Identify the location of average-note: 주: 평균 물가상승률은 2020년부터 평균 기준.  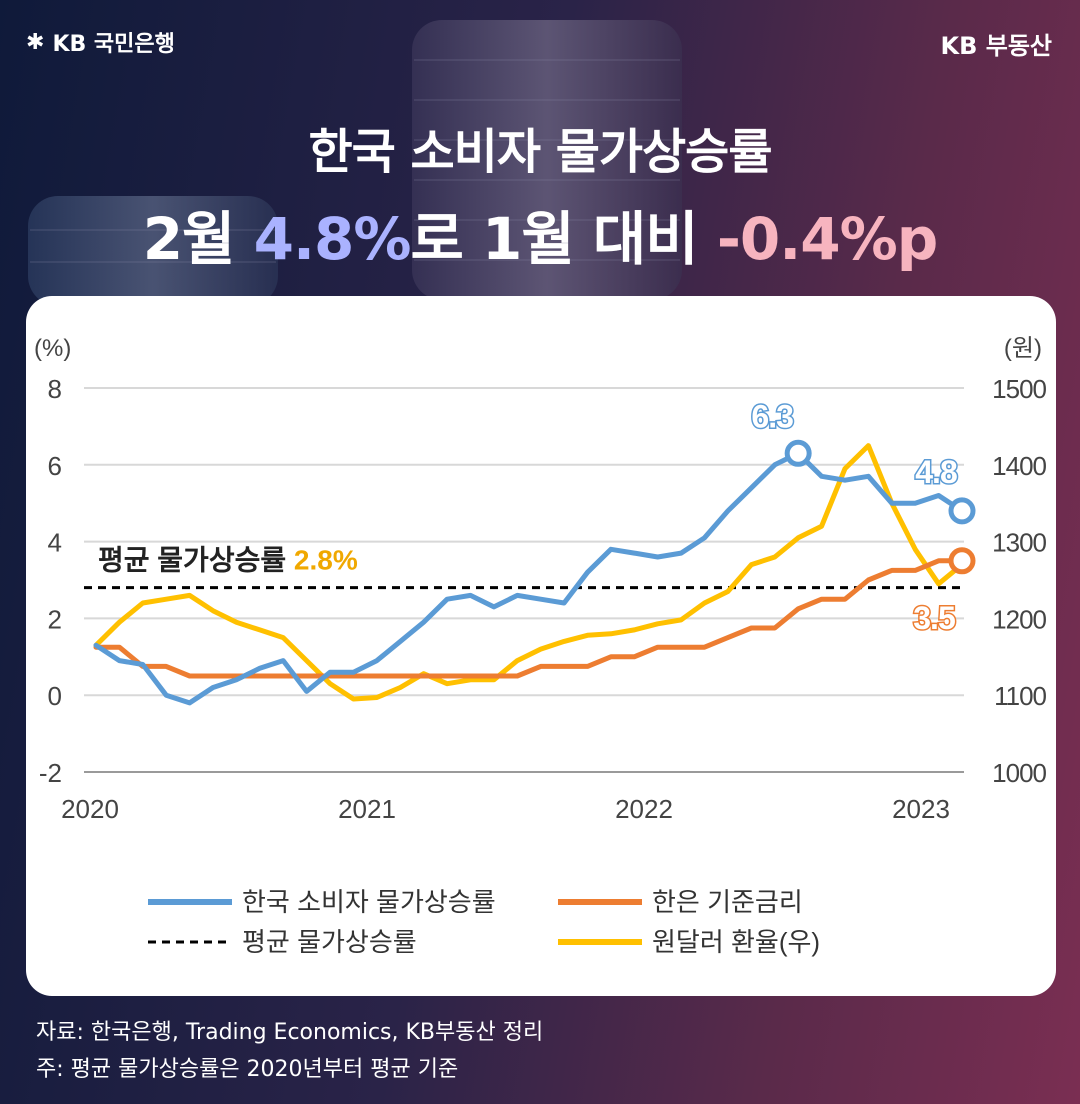
(247, 1069).